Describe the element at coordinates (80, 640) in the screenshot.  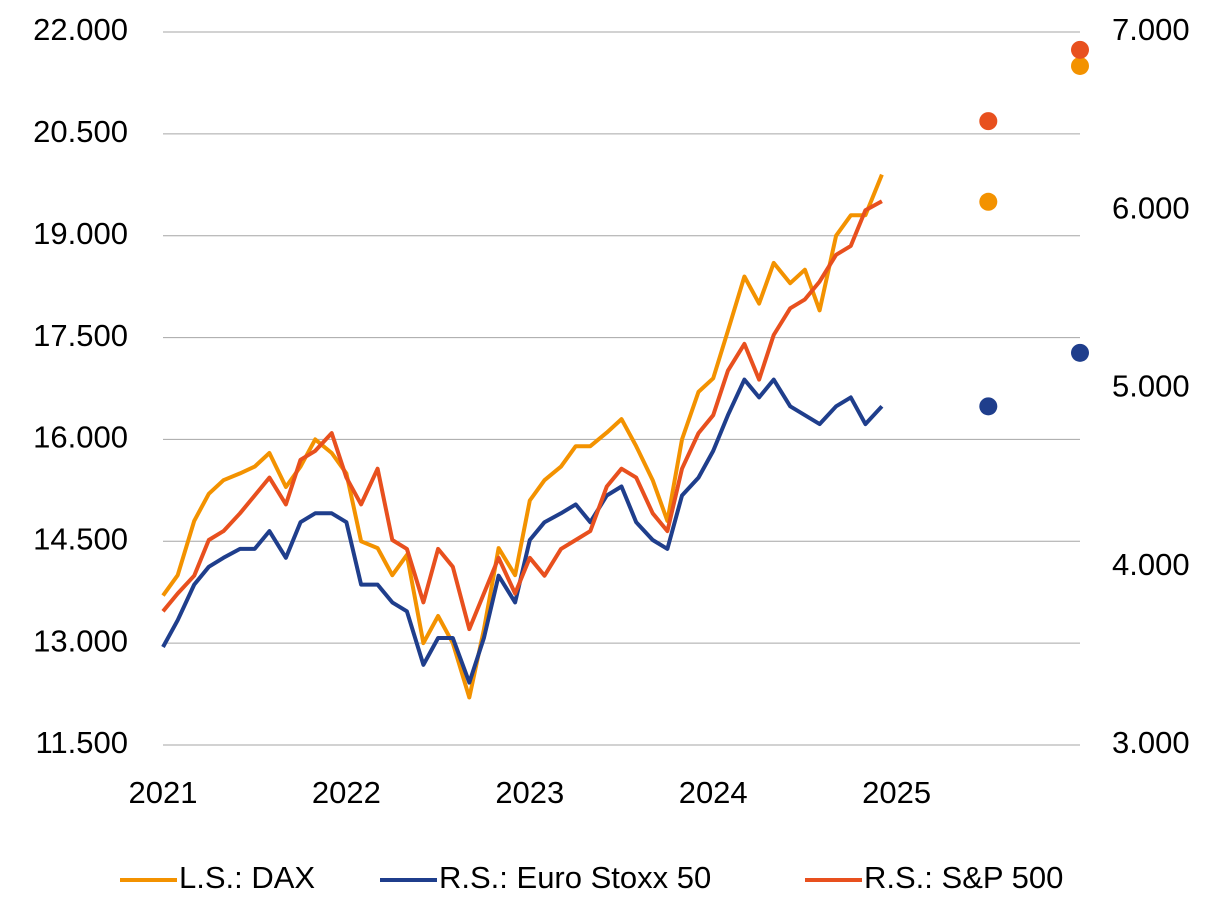
I see `y-tick-label: 13.000` at that location.